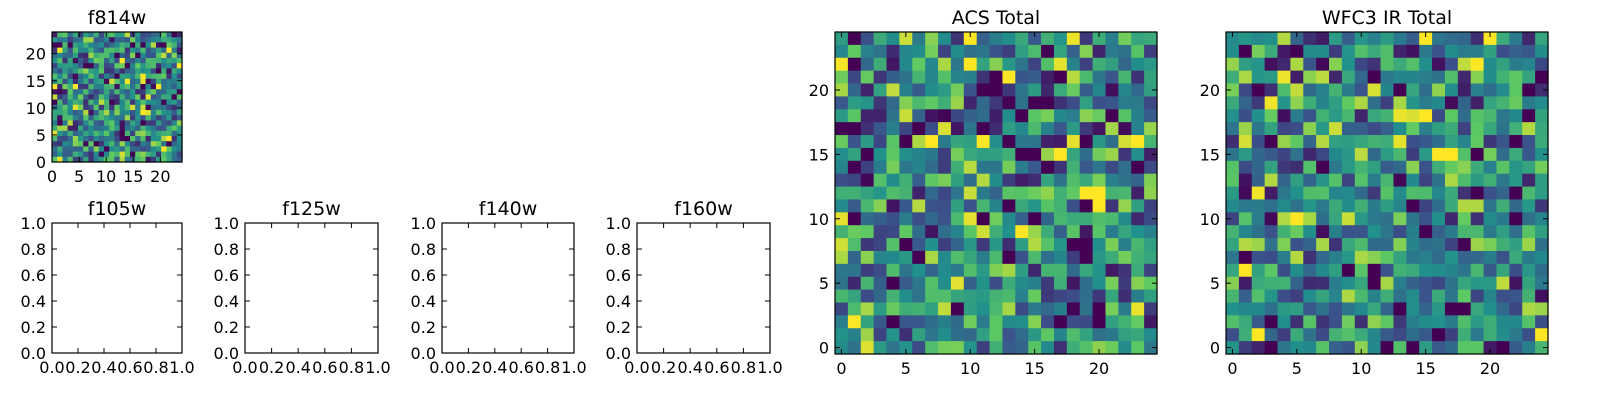 The width and height of the screenshot is (1600, 400). What do you see at coordinates (103, 367) in the screenshot?
I see `x-tick-label: 0.4` at bounding box center [103, 367].